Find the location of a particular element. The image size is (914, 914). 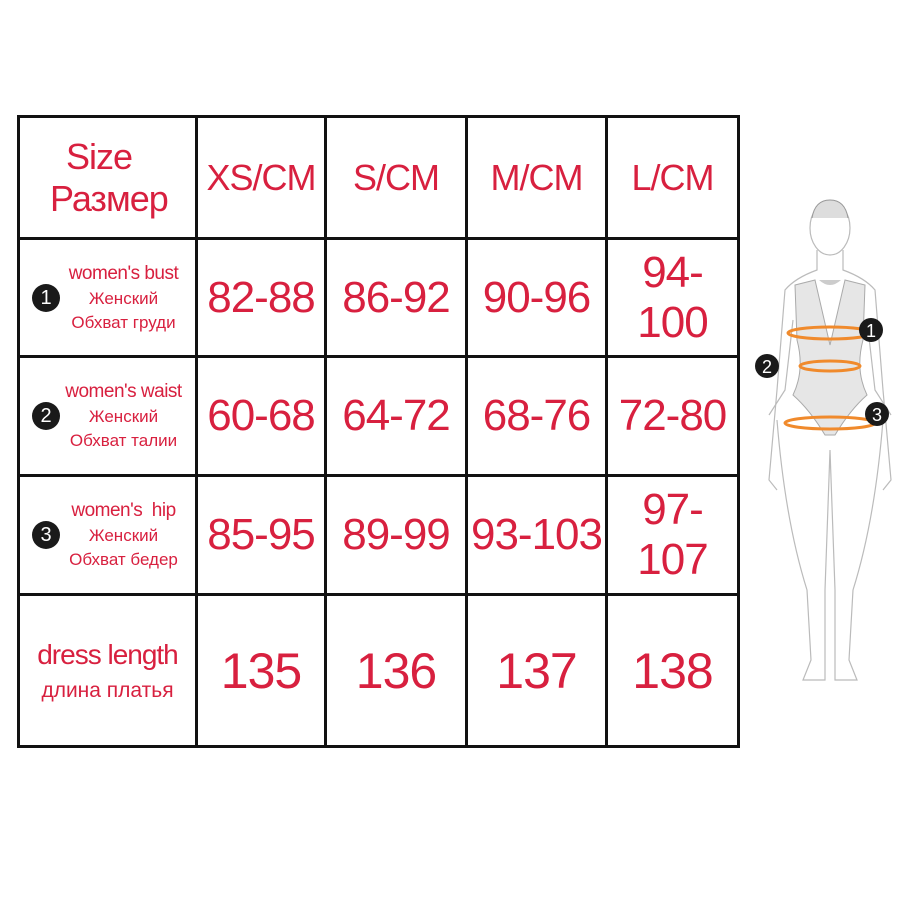

size-label-en: Size is located at coordinates (99, 156).